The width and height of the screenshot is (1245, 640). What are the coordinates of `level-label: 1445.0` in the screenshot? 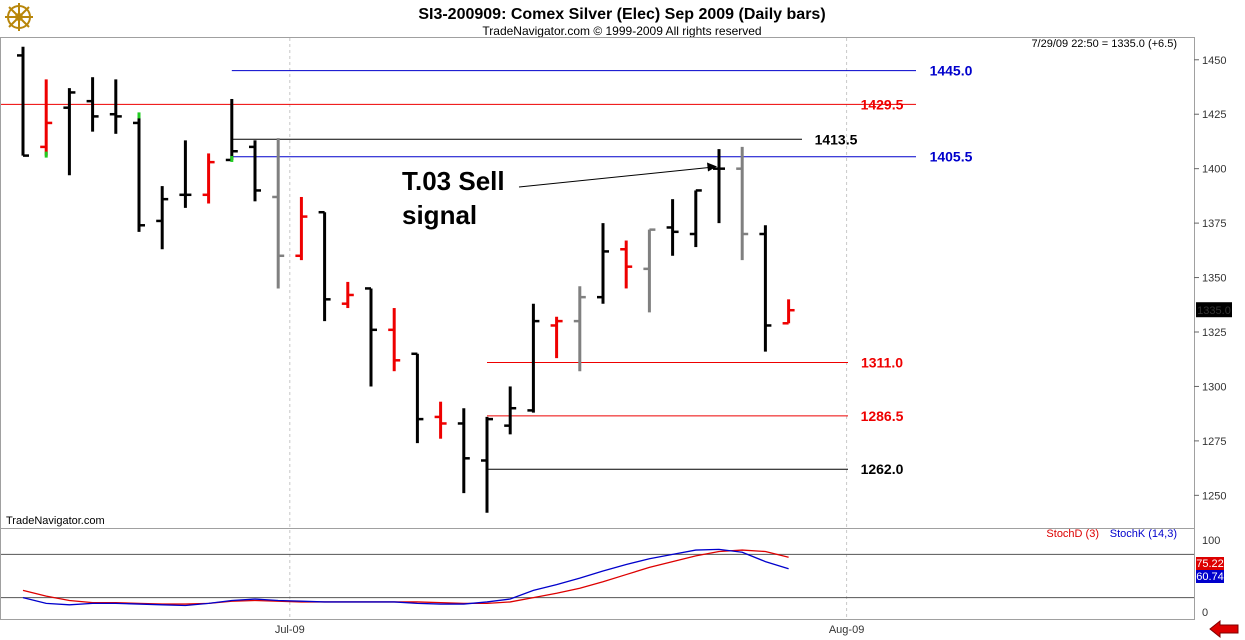 It's located at (951, 71).